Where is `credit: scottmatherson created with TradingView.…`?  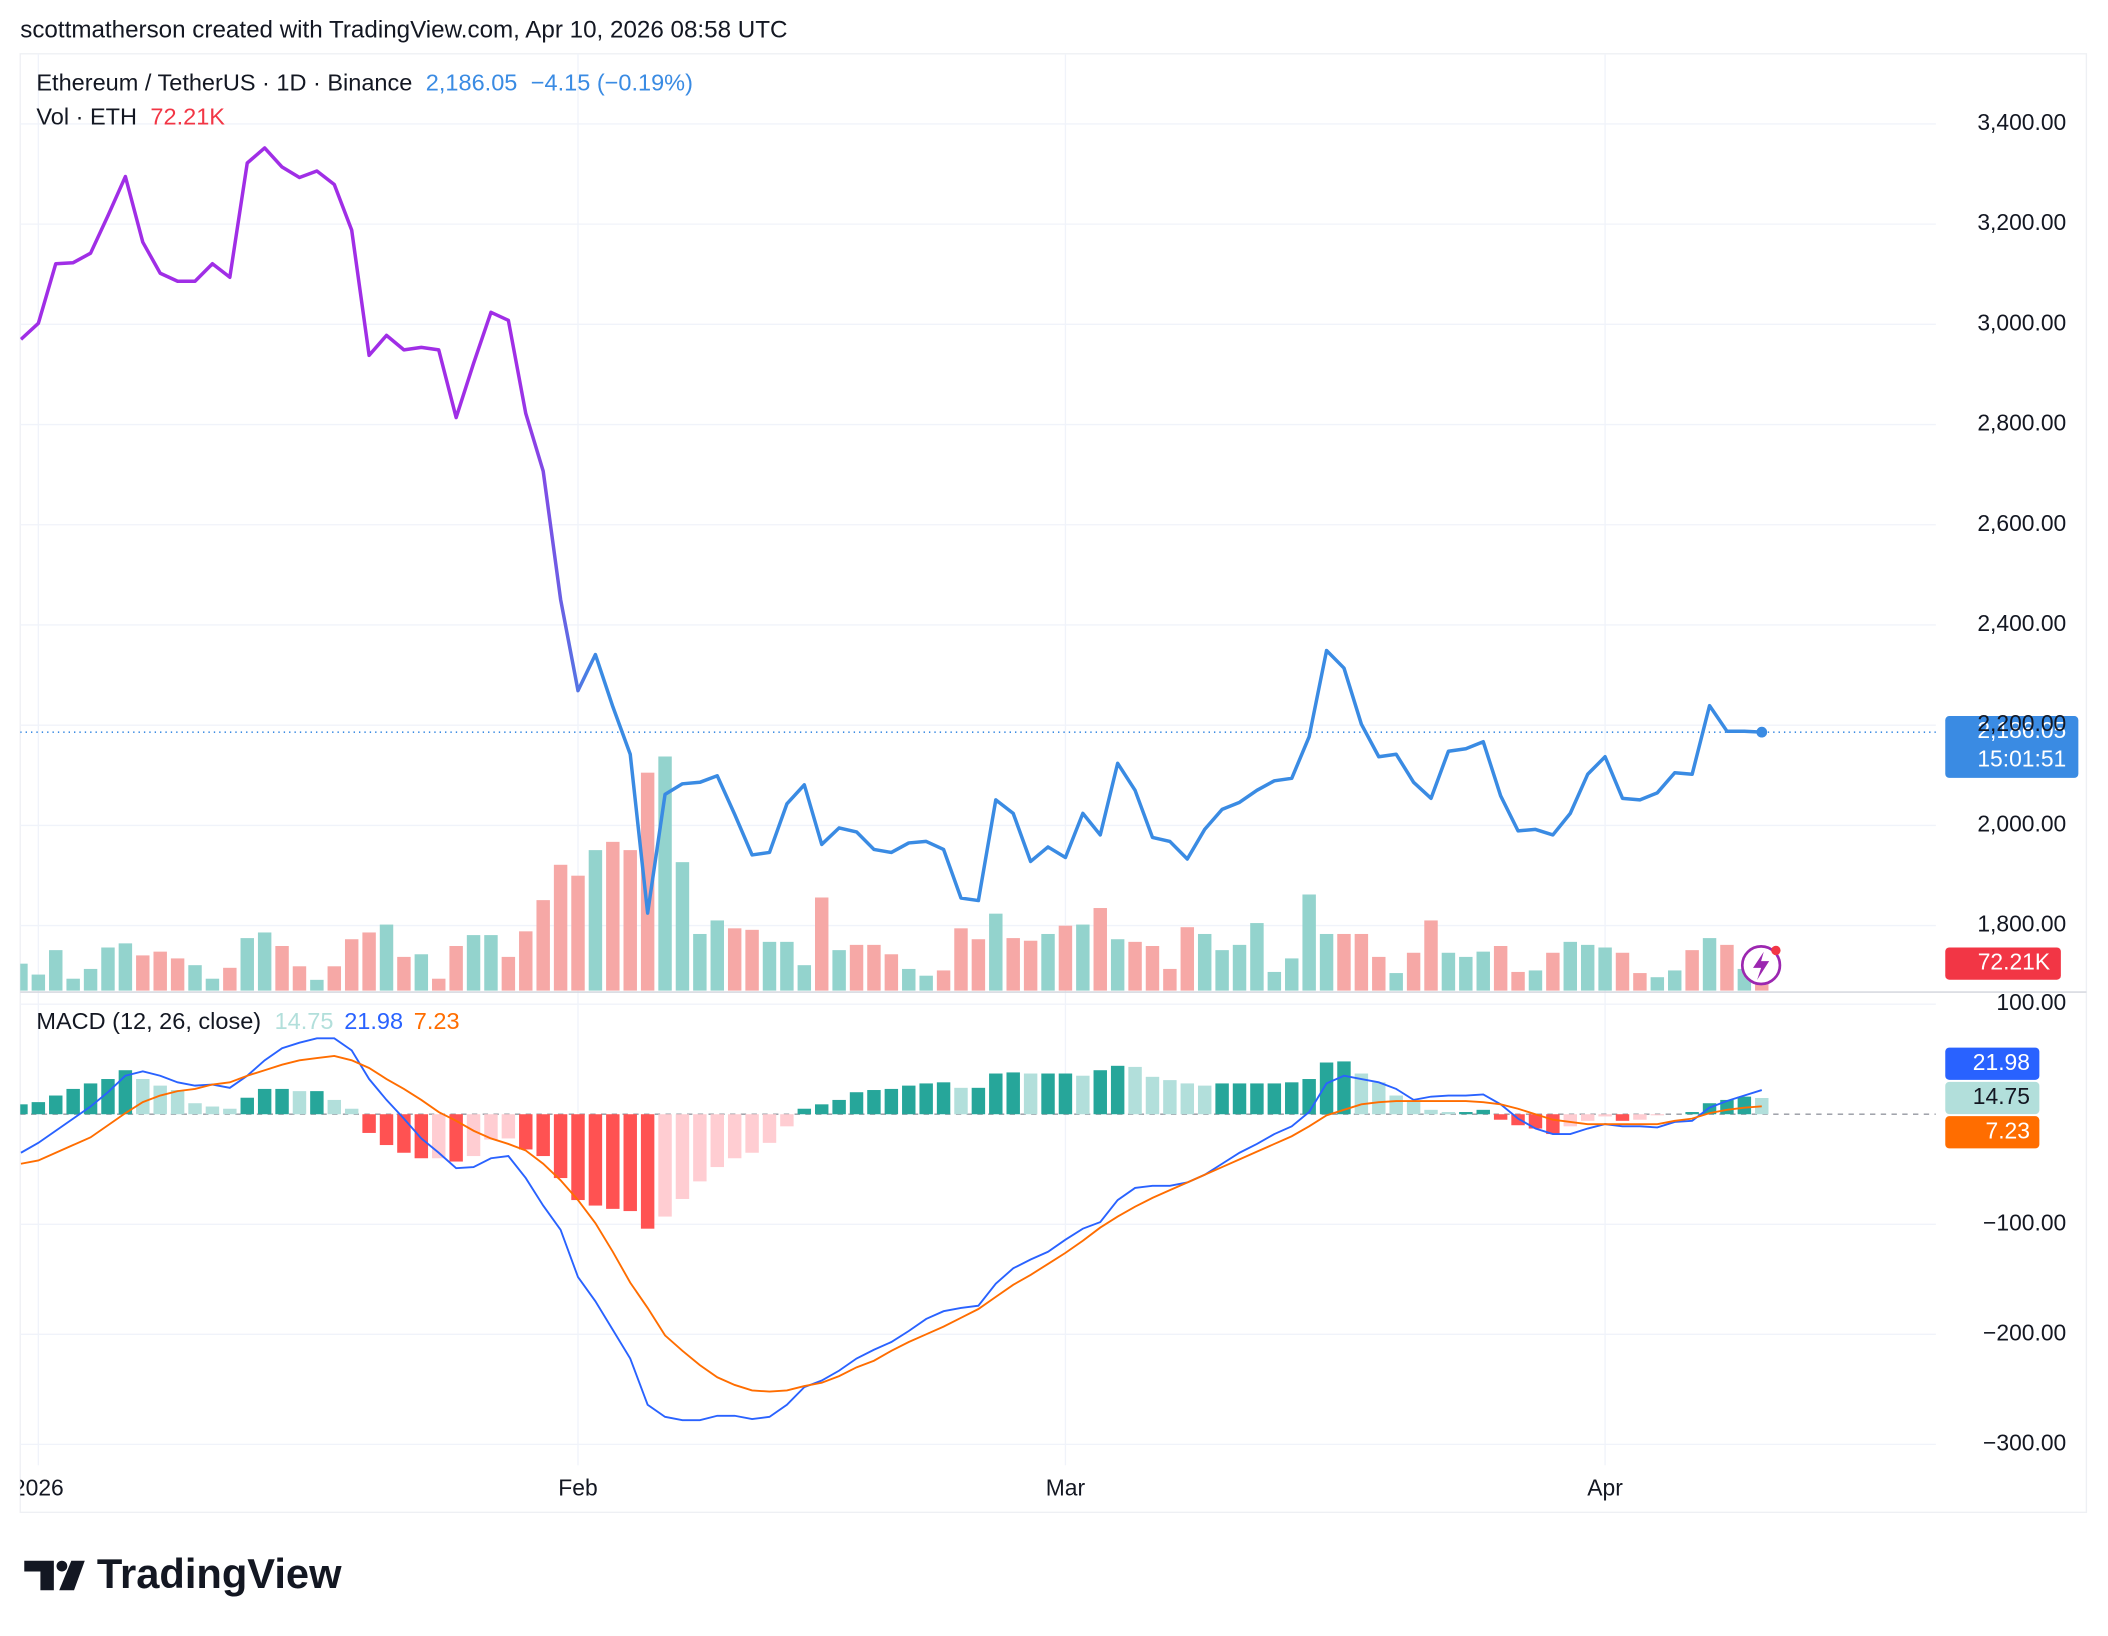
credit: scottmatherson created with TradingView.… is located at coordinates (403, 29).